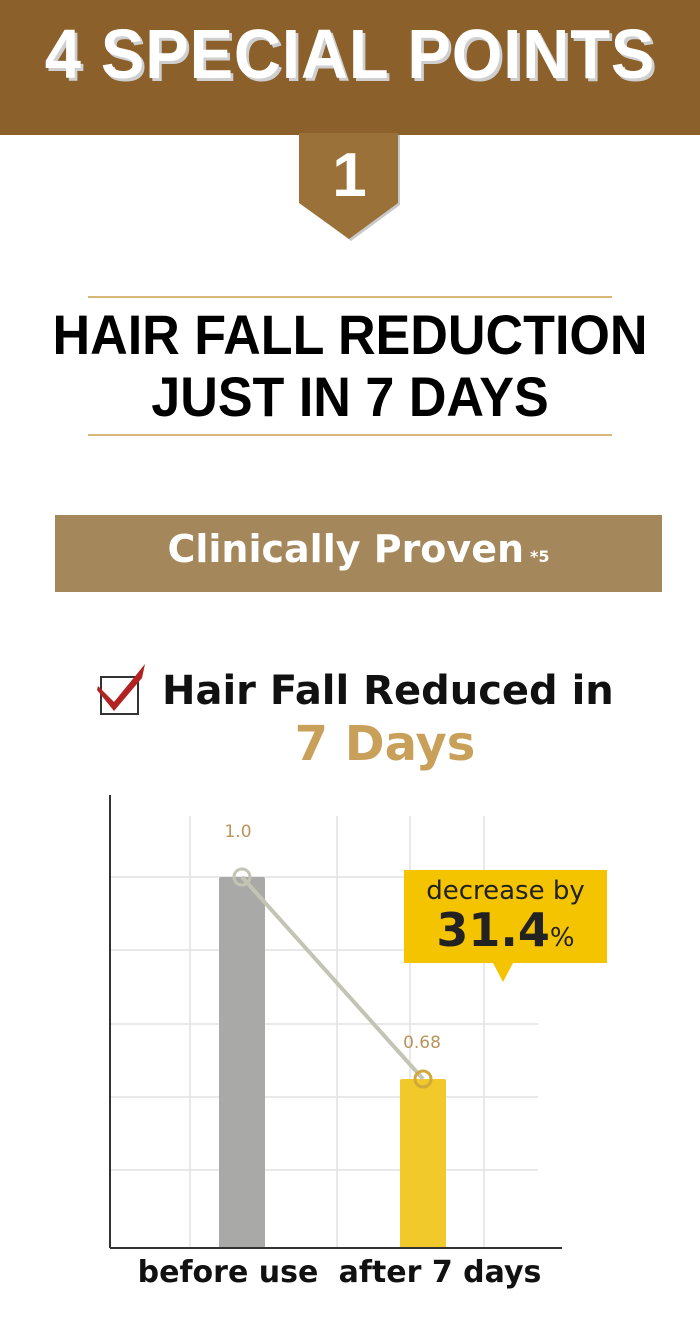 The width and height of the screenshot is (700, 1334). What do you see at coordinates (228, 1272) in the screenshot?
I see `category-label-before: before use` at bounding box center [228, 1272].